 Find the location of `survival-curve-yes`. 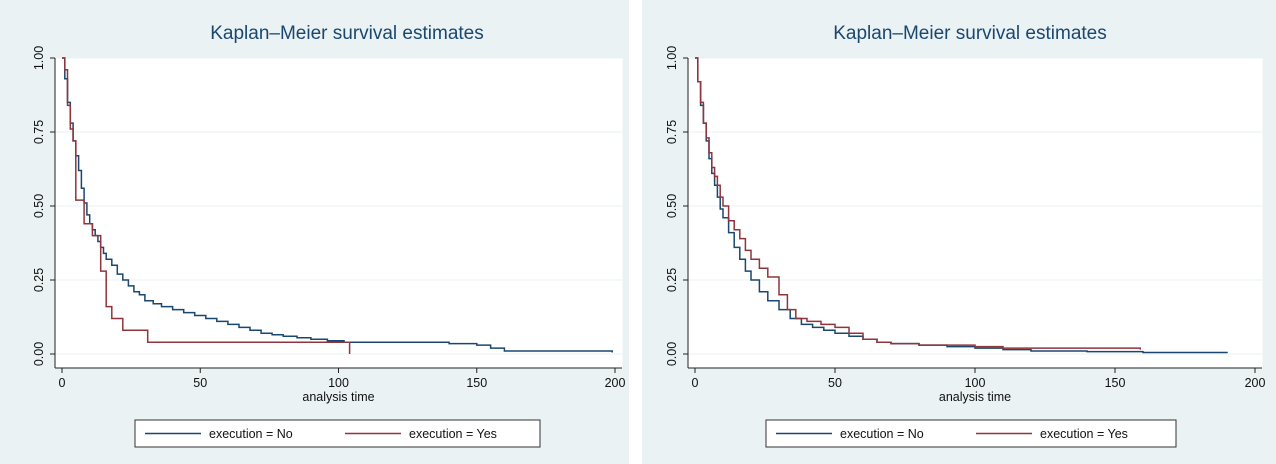

survival-curve-yes is located at coordinates (206, 205).